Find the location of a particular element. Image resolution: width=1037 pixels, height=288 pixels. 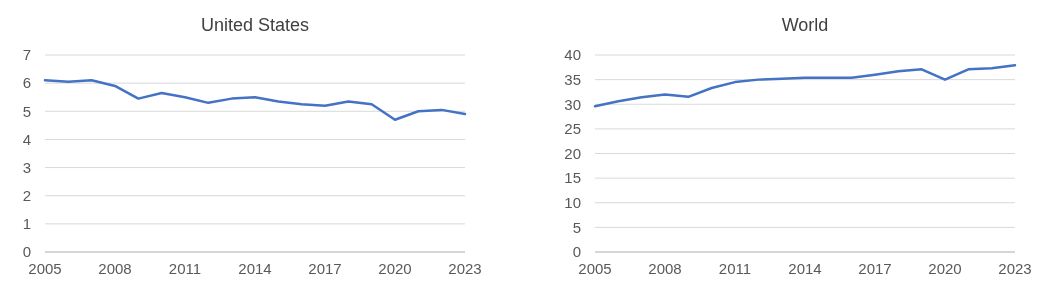

y-tick-label: 4 is located at coordinates (26, 139).